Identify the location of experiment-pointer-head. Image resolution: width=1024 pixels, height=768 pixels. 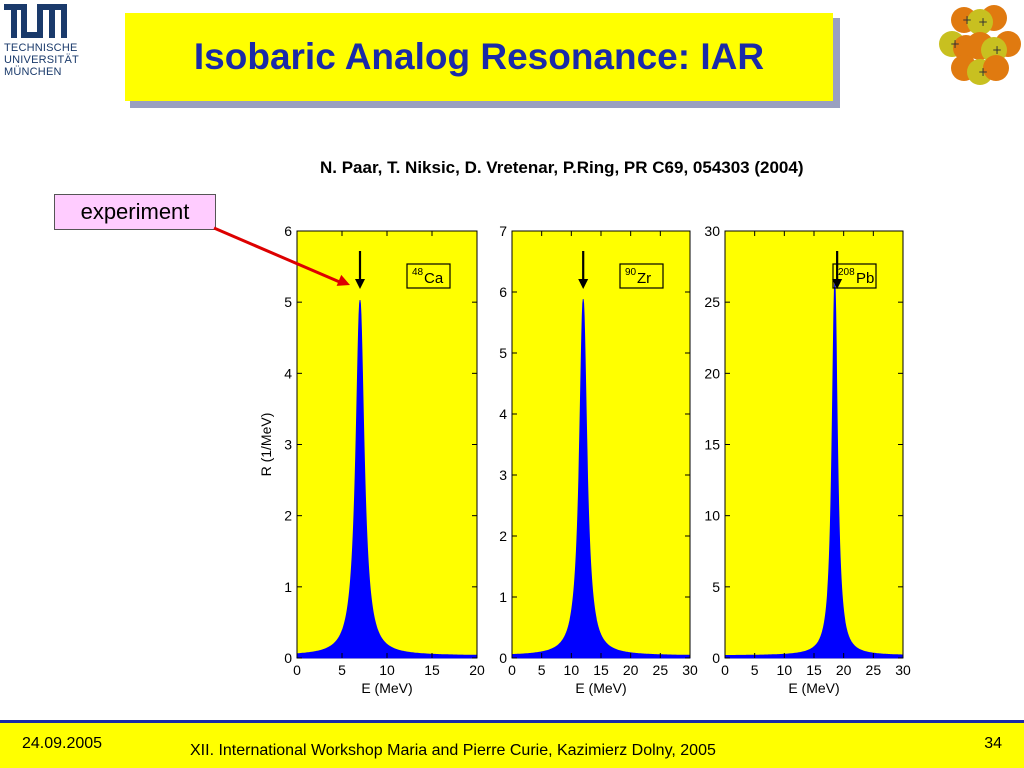
(343, 280).